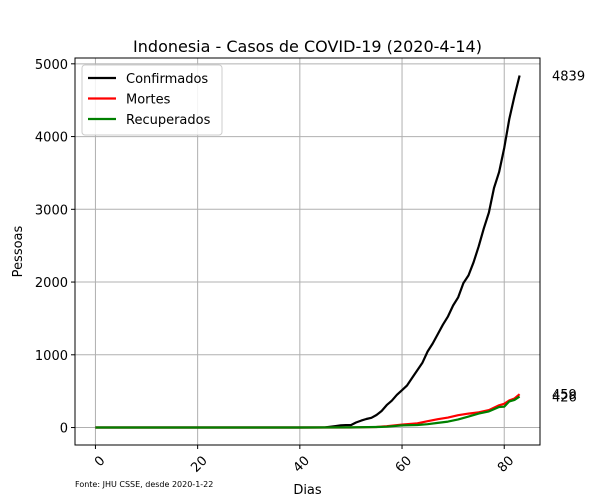 This screenshot has width=600, height=500. I want to click on legend: Confirmados Mortes Recuperados, so click(152, 100).